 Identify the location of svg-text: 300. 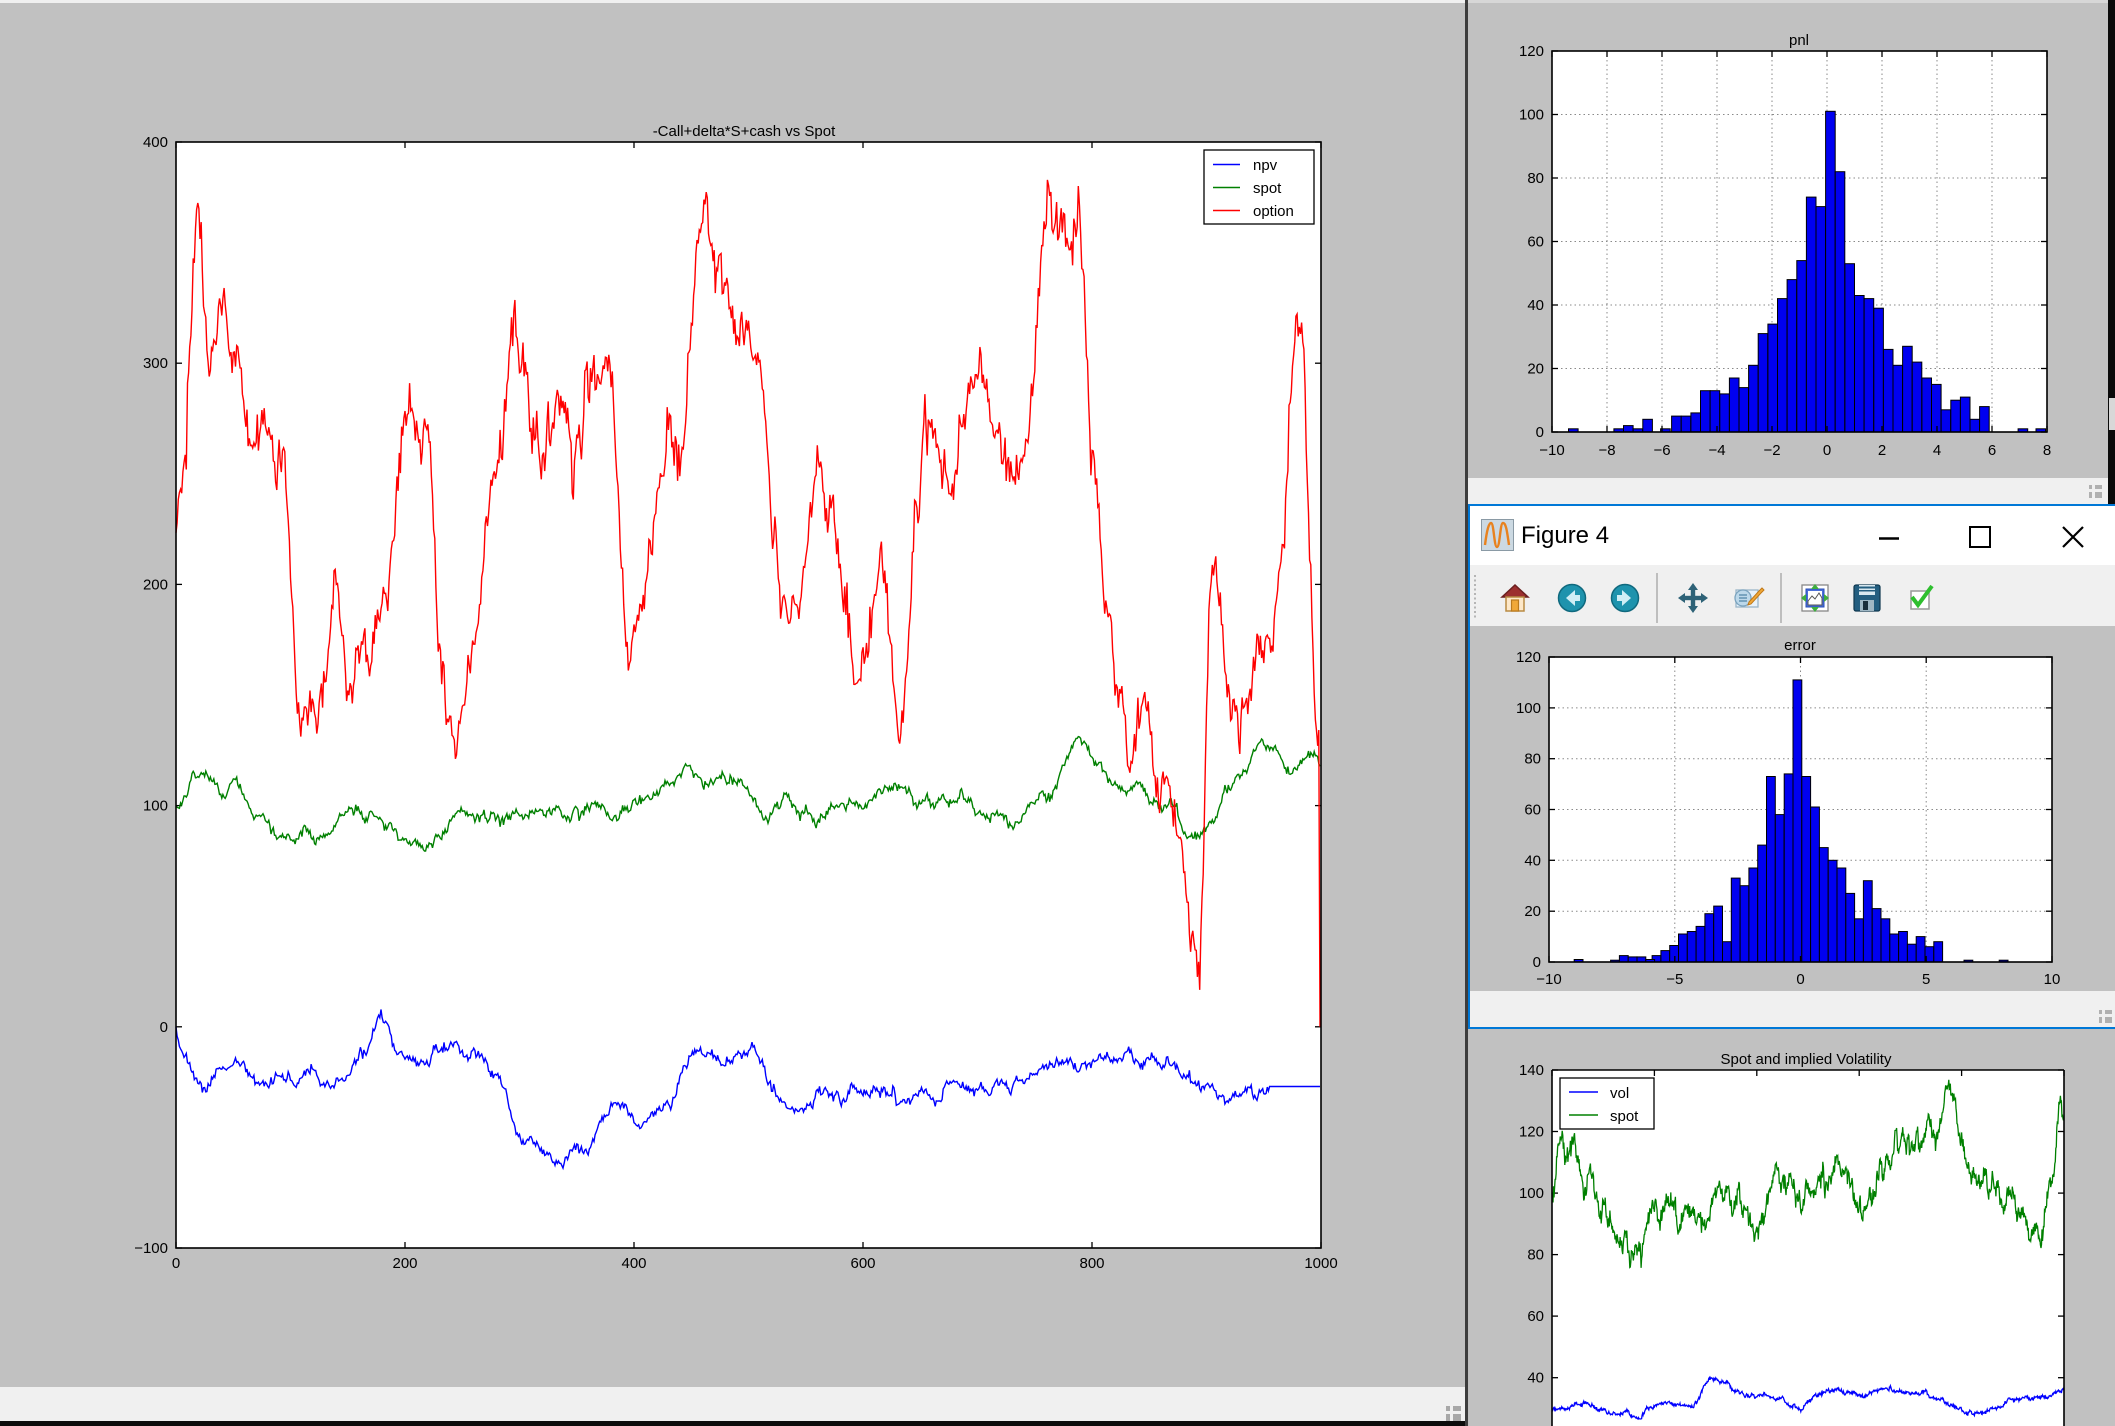
(155, 363).